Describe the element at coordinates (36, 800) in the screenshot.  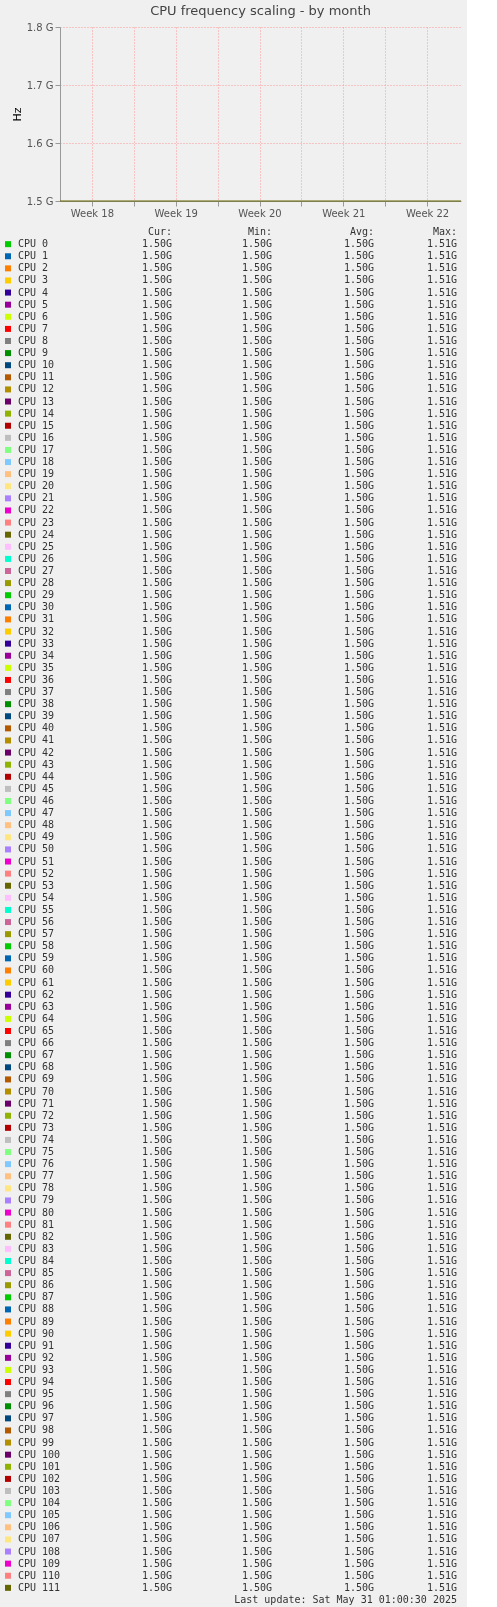
I see `legend-label: CPU 46` at that location.